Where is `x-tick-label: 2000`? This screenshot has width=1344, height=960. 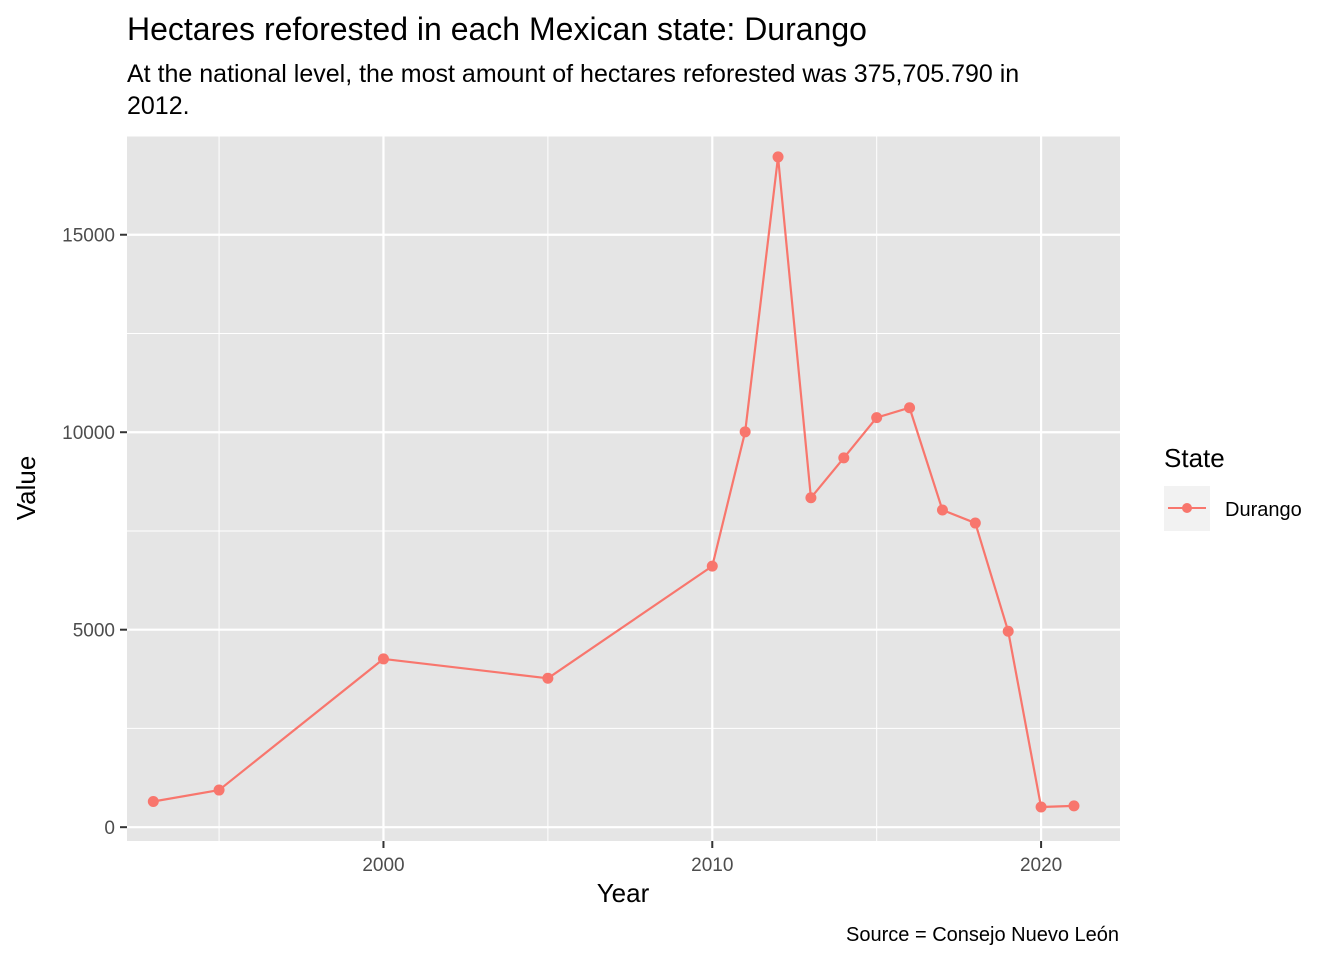
x-tick-label: 2000 is located at coordinates (383, 865).